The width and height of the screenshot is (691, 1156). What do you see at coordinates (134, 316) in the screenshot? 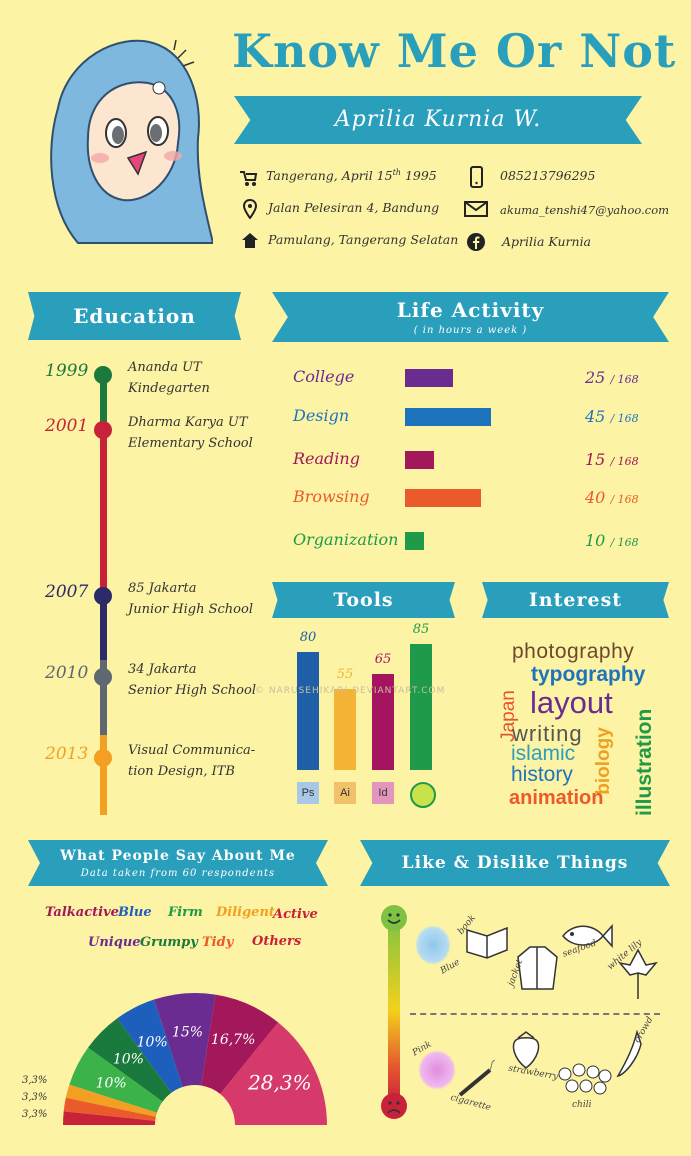
I see `education-ribbon: Education` at bounding box center [134, 316].